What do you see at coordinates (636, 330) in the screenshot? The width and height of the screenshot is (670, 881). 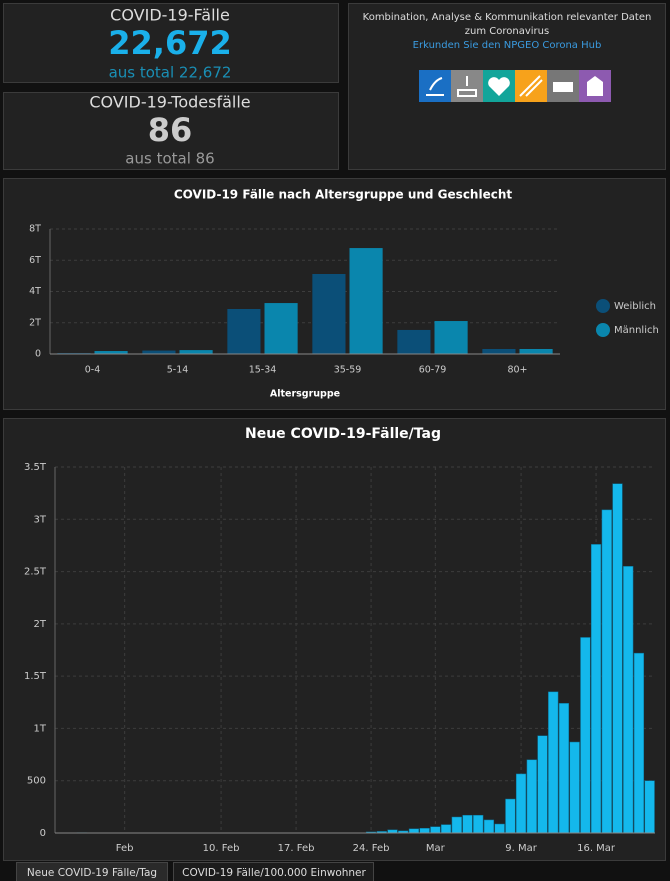 I see `legend-label: Männlich` at bounding box center [636, 330].